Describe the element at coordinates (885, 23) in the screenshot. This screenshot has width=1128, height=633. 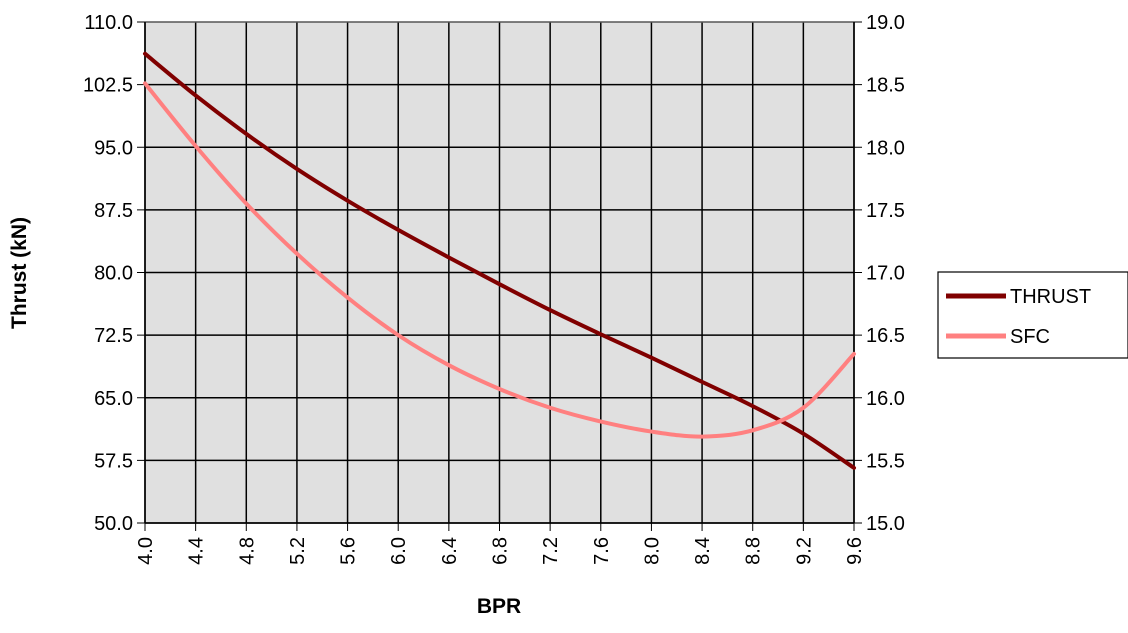
I see `y2-tick-label: 19.0` at that location.